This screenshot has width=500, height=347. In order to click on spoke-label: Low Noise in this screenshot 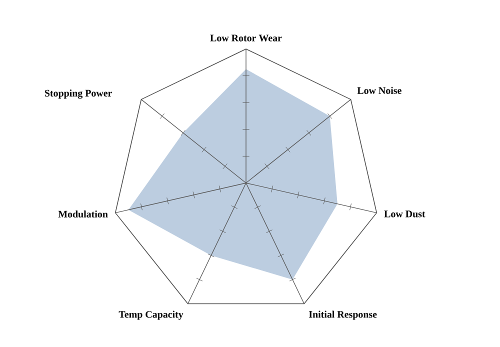, I will do `click(379, 90)`.